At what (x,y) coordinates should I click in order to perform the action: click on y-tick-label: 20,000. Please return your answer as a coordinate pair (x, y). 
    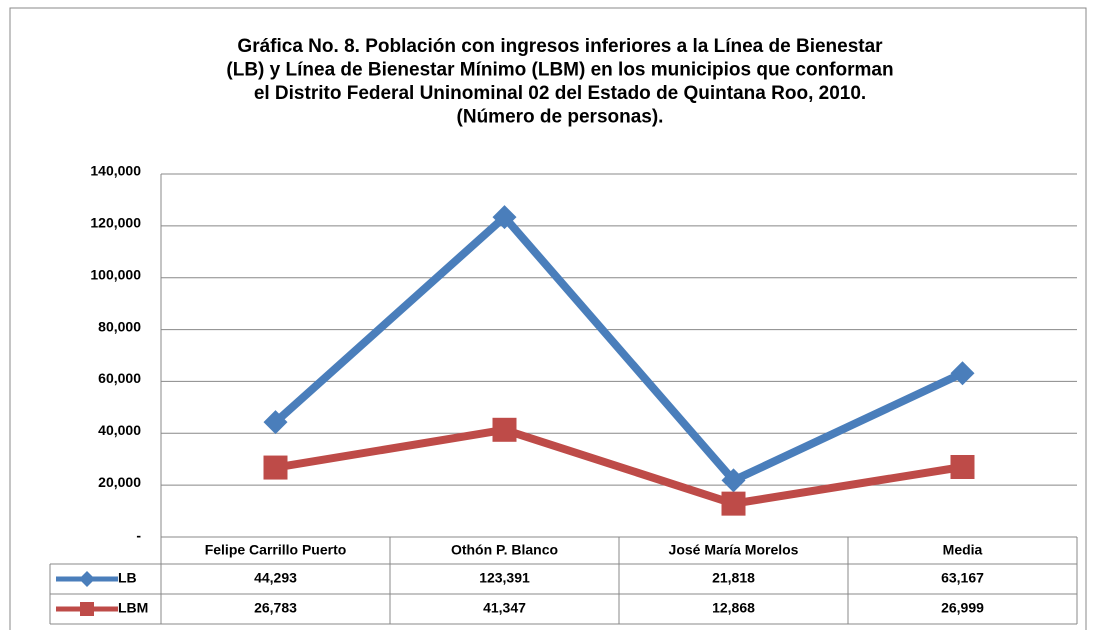
    Looking at the image, I should click on (119, 482).